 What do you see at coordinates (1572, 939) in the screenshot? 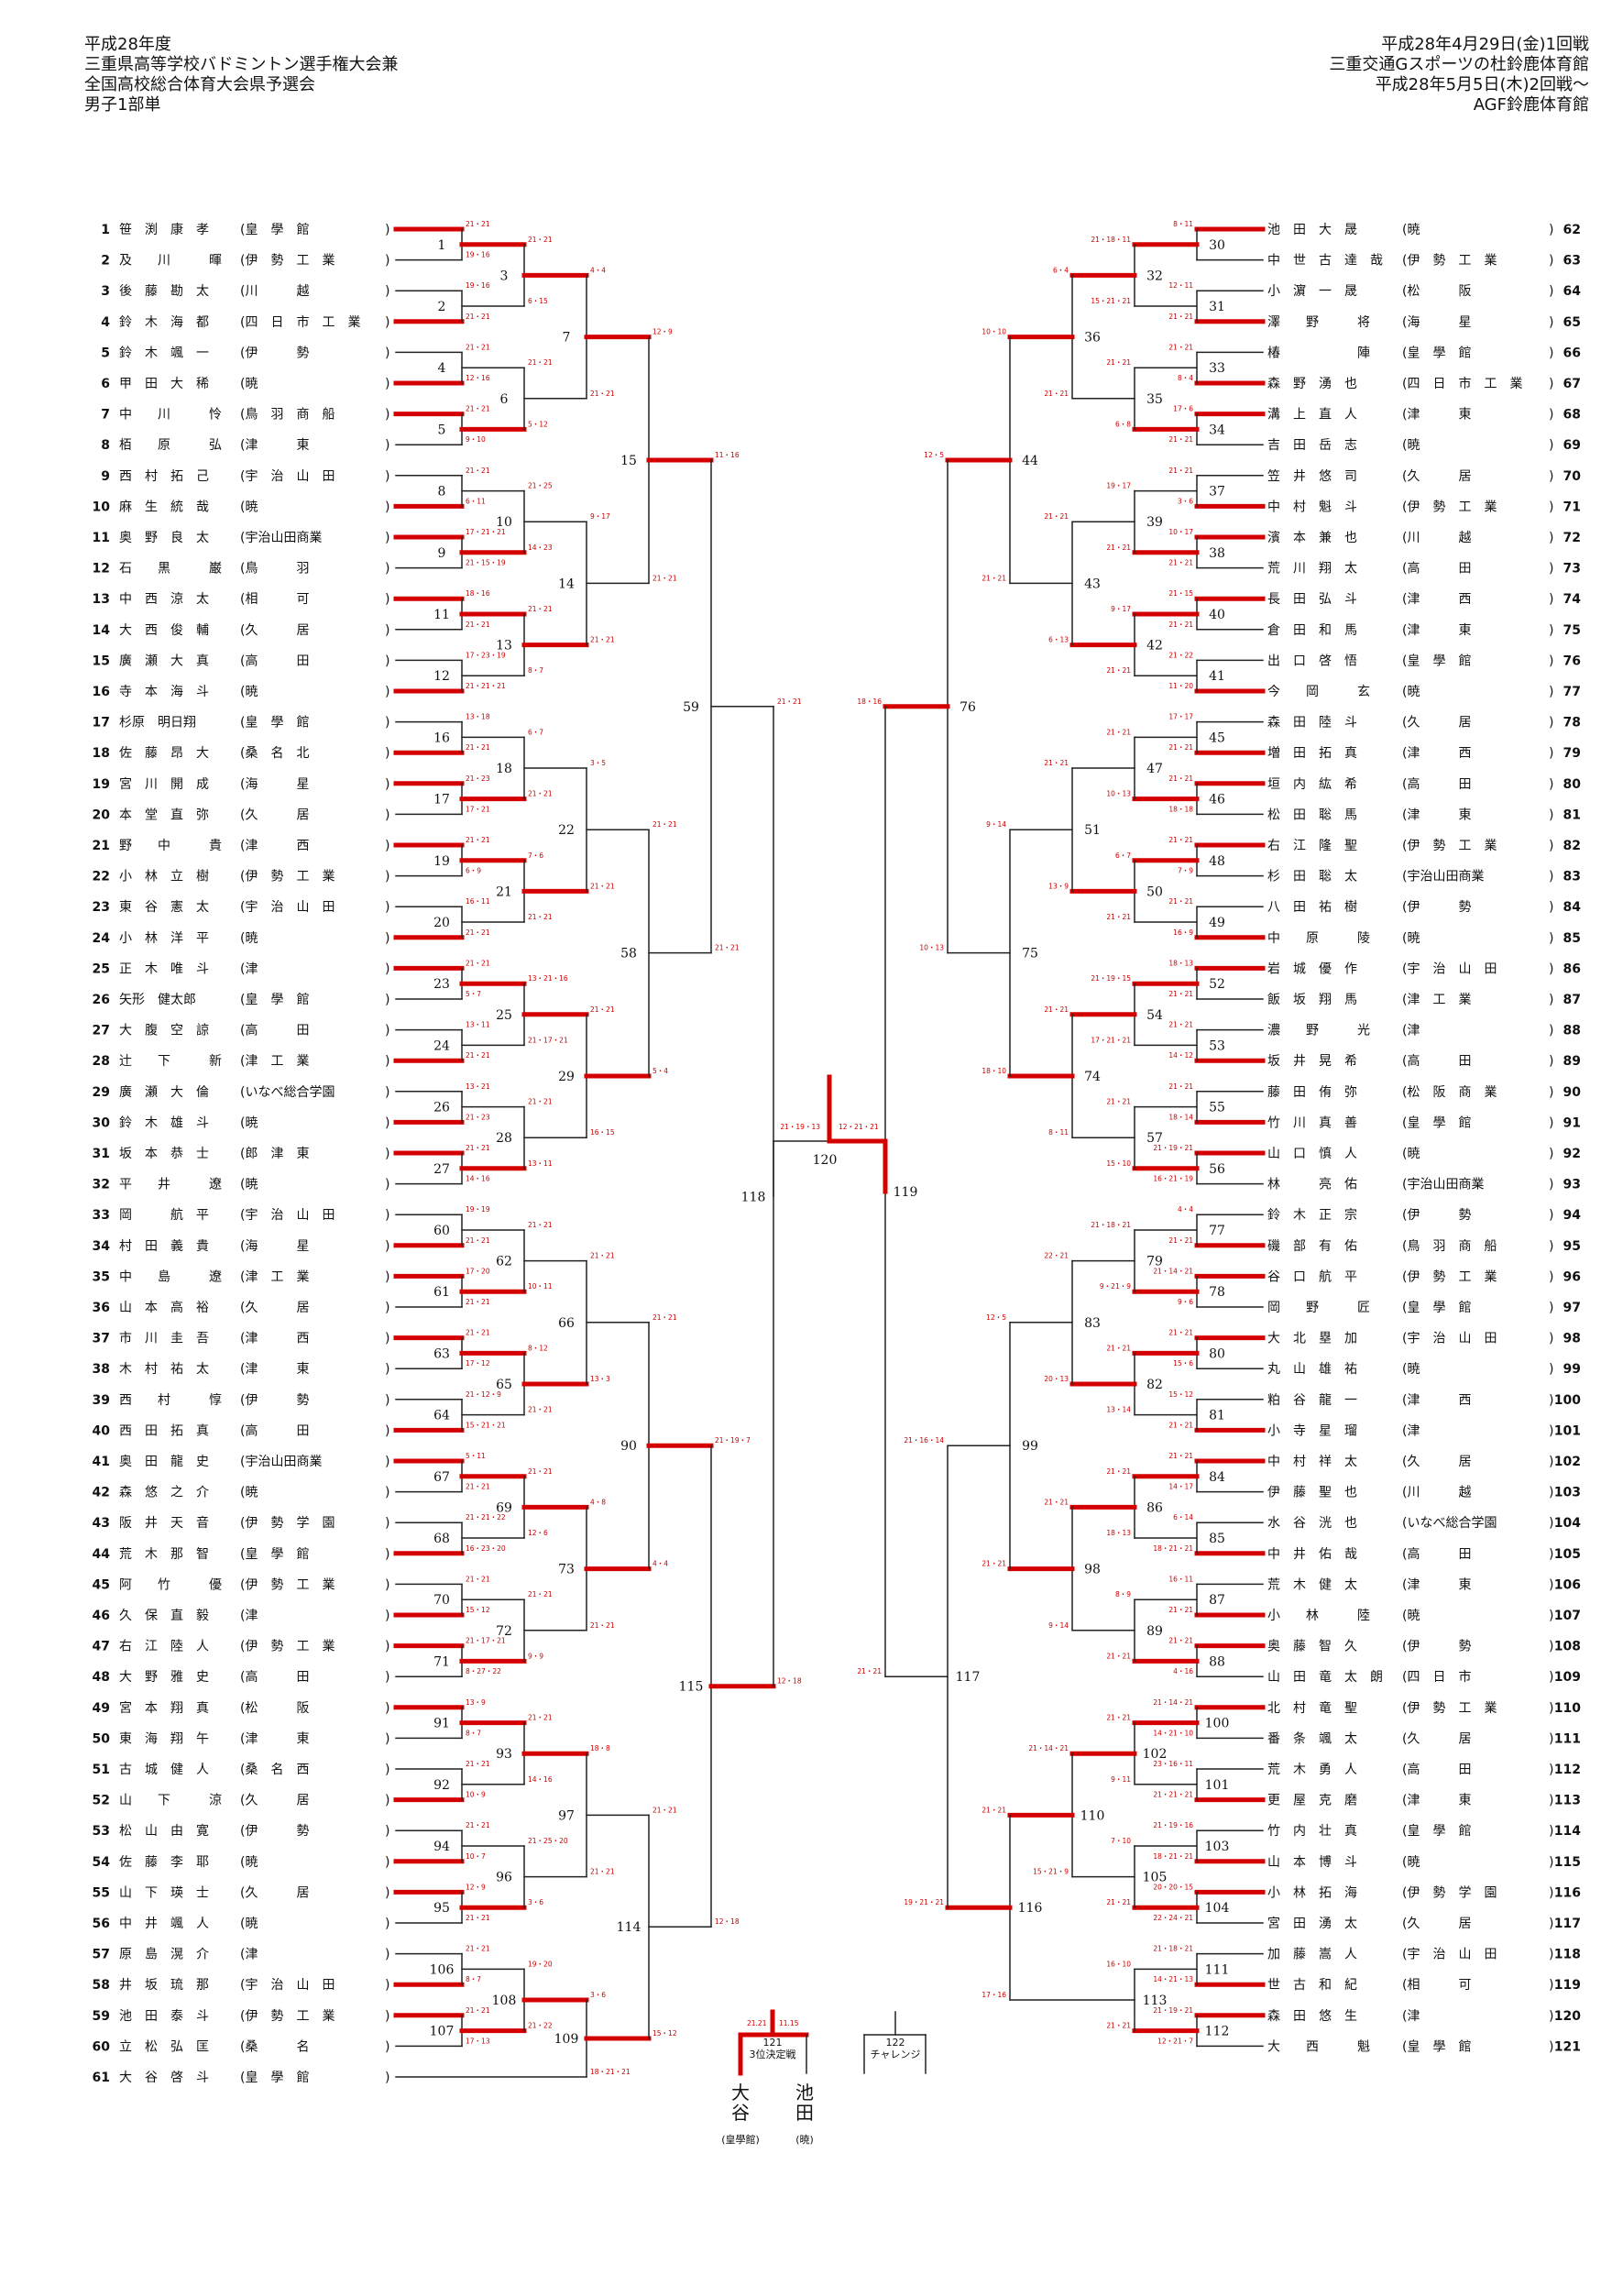
I see `player-number: 85` at bounding box center [1572, 939].